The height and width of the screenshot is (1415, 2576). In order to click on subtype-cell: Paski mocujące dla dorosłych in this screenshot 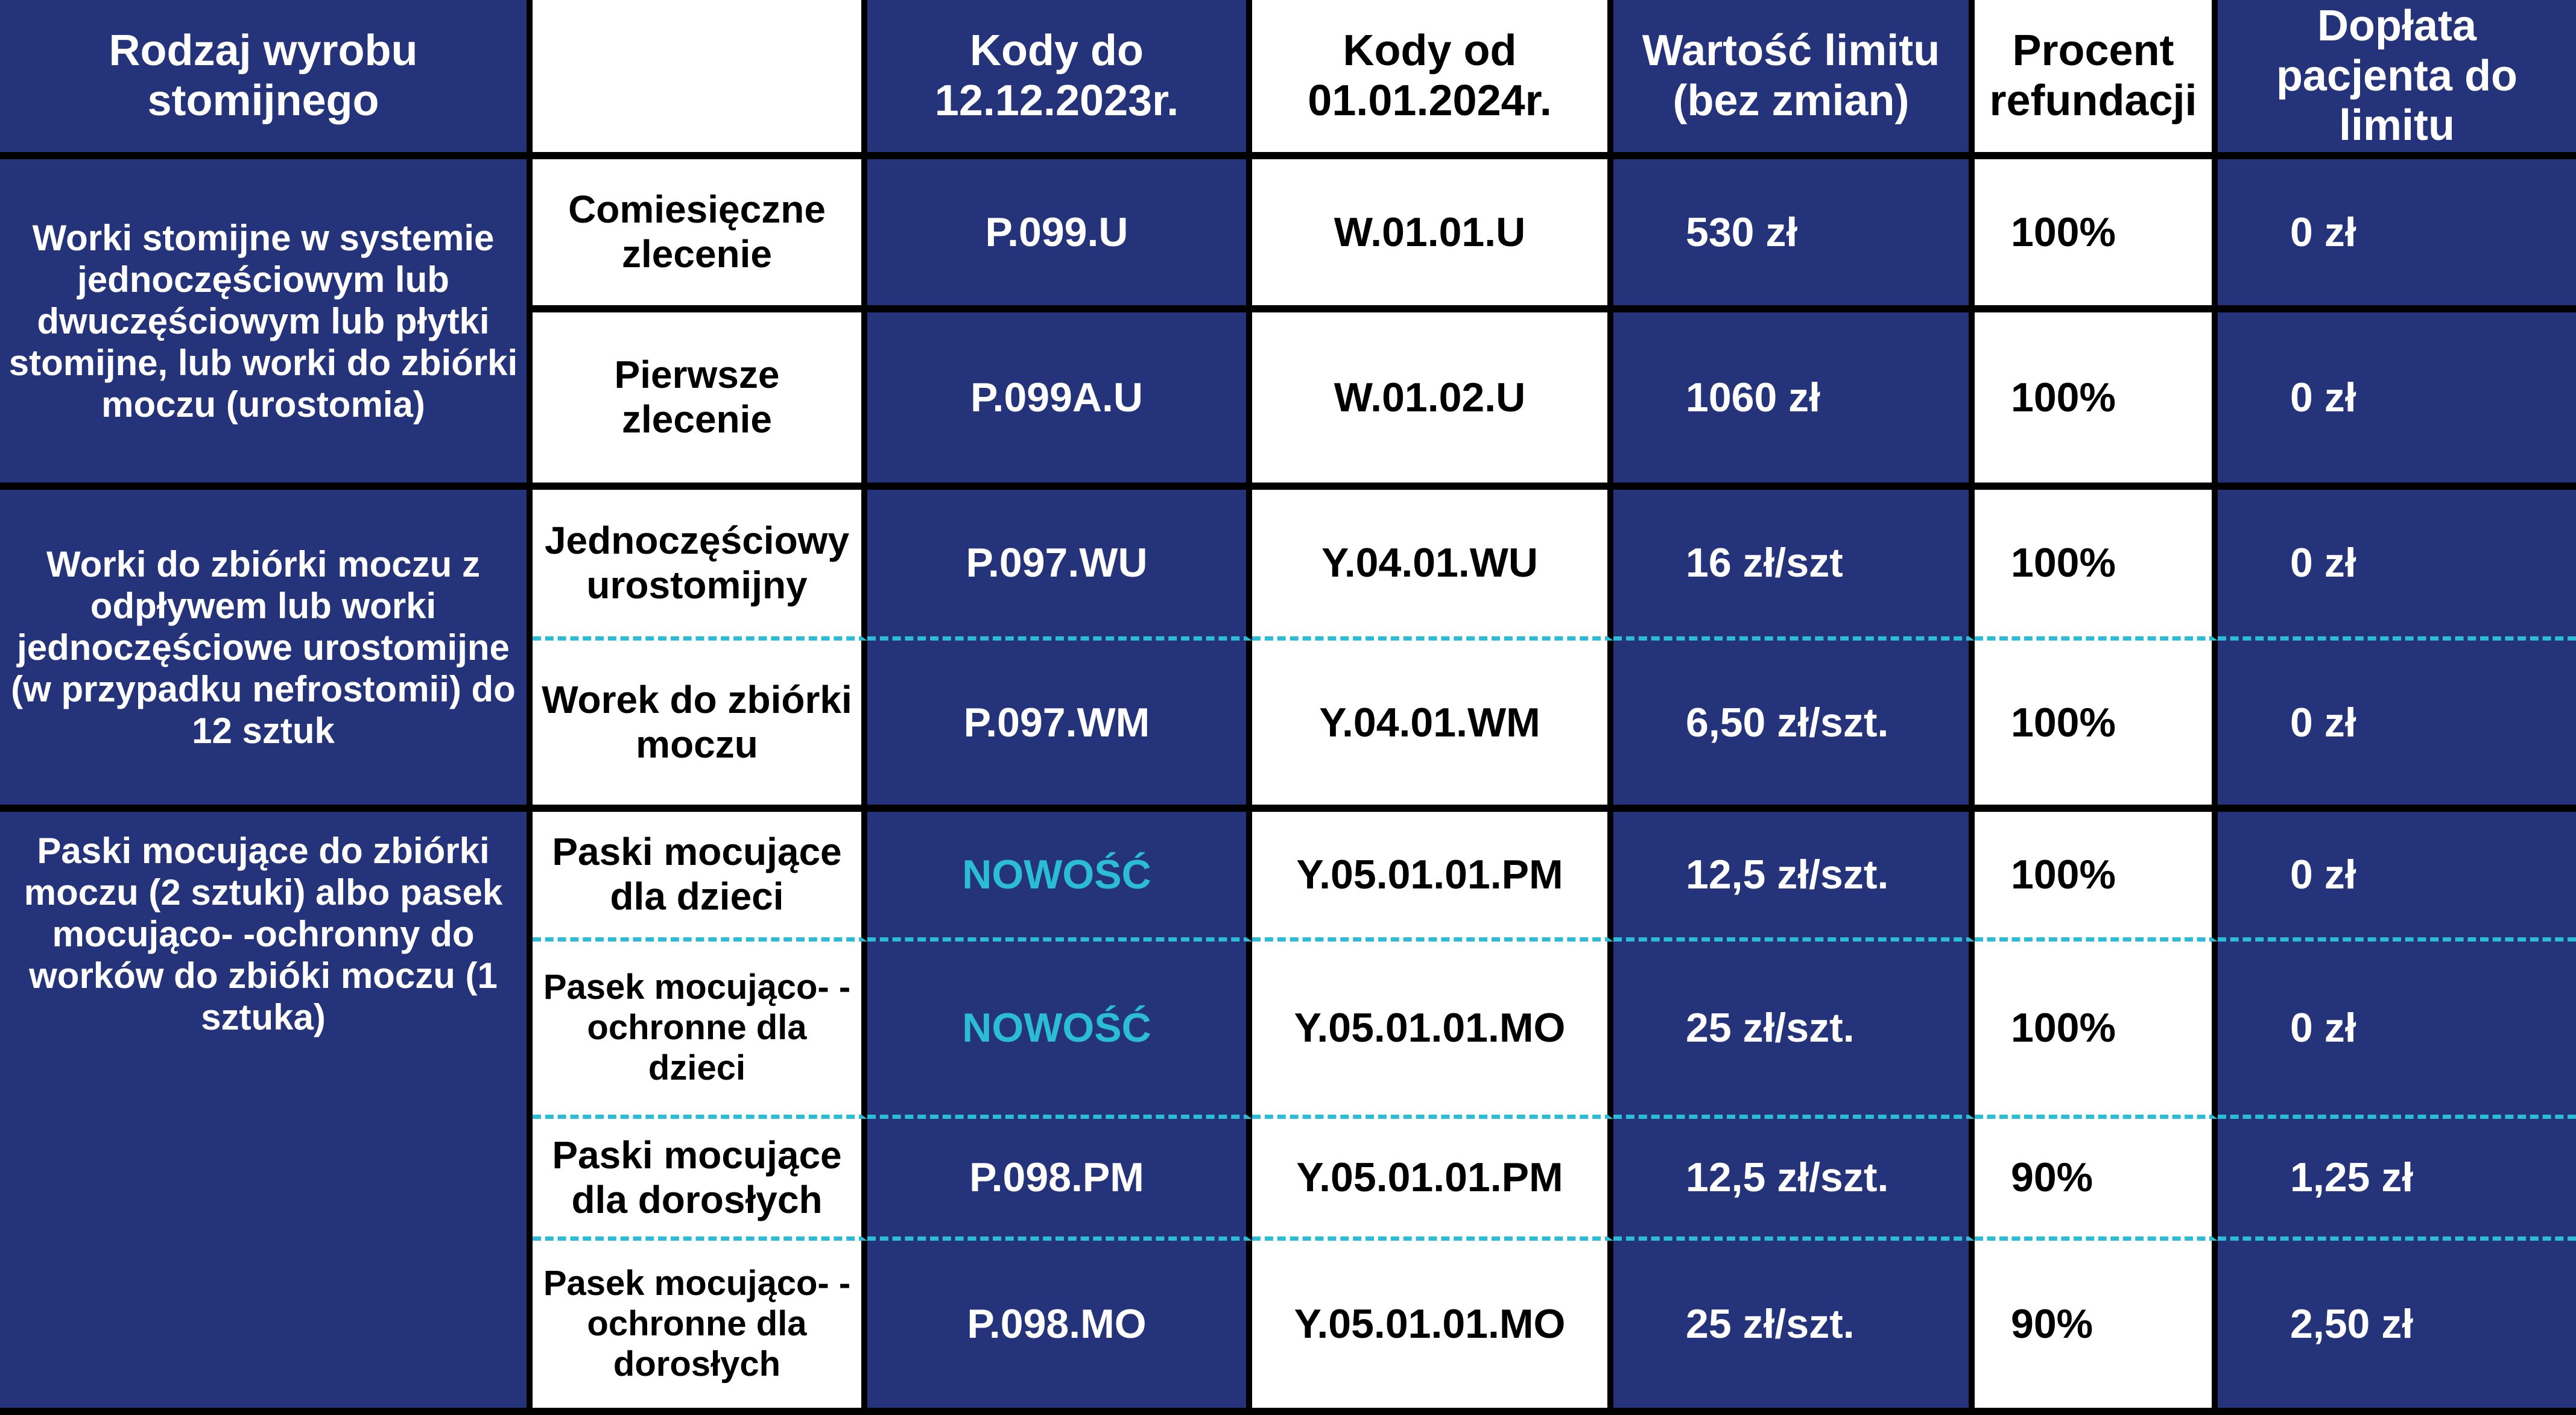, I will do `click(700, 1180)`.